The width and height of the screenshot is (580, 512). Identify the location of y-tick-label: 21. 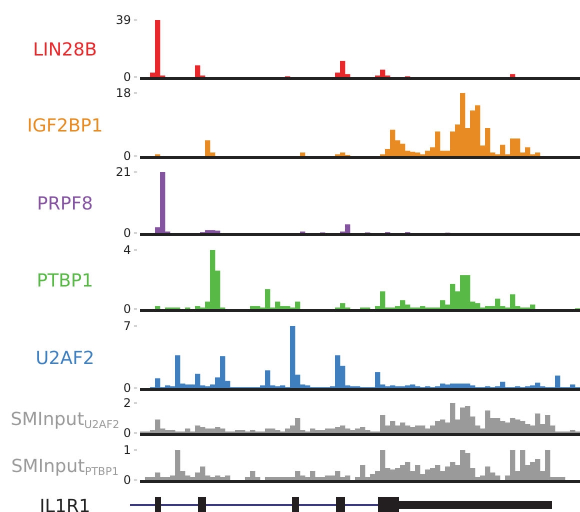
(123, 172).